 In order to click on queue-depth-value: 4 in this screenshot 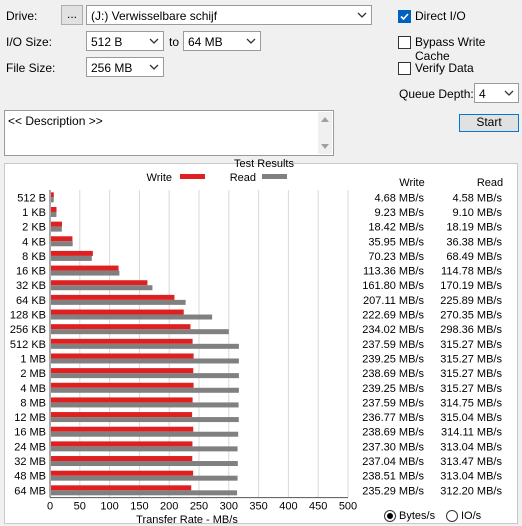, I will do `click(482, 94)`.